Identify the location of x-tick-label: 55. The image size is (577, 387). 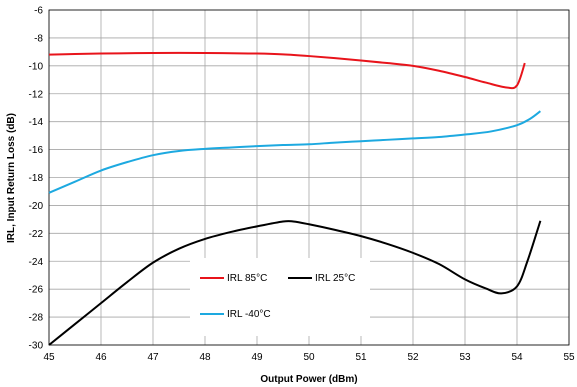
(569, 357).